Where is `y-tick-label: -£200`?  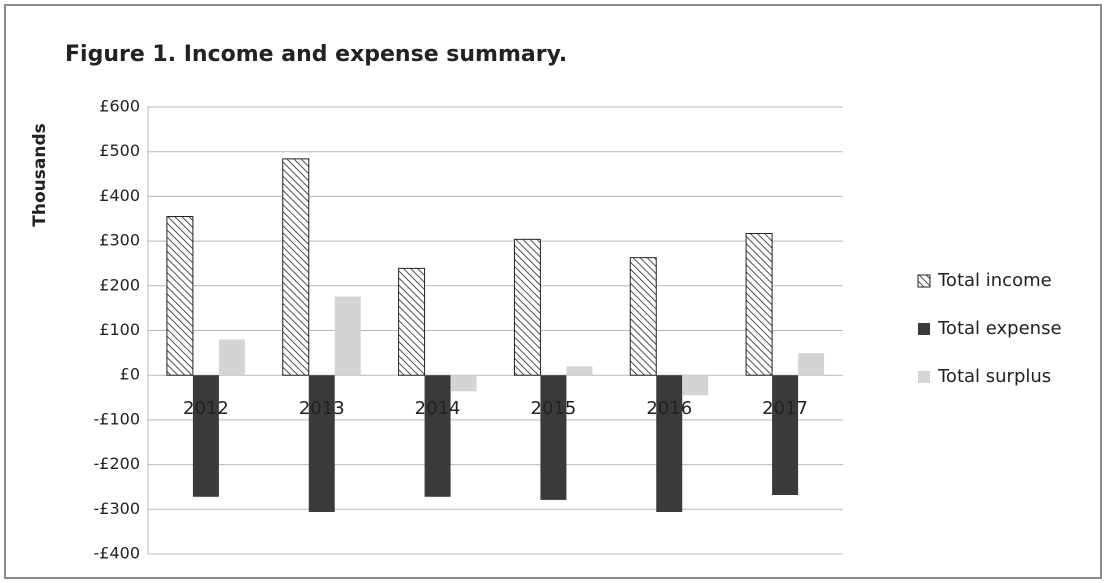
y-tick-label: -£200 is located at coordinates (117, 463).